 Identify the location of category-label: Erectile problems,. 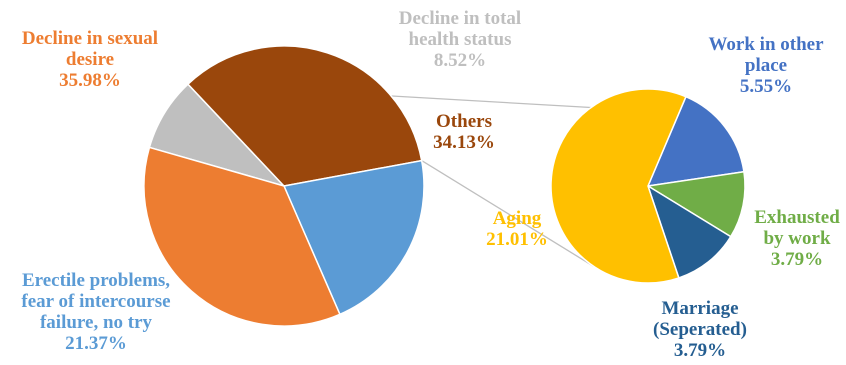
(96, 280).